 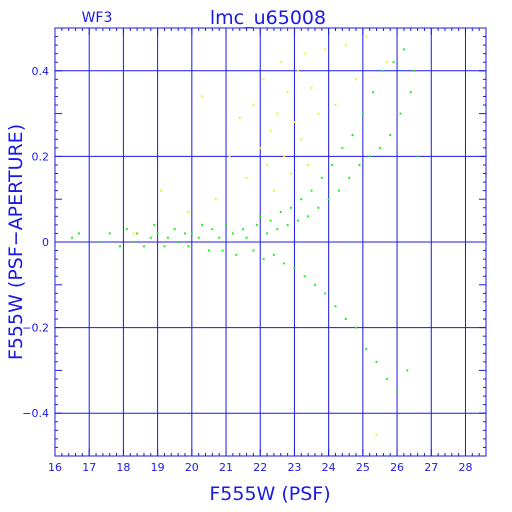 What do you see at coordinates (268, 18) in the screenshot?
I see `chart-title: lmc_u65008` at bounding box center [268, 18].